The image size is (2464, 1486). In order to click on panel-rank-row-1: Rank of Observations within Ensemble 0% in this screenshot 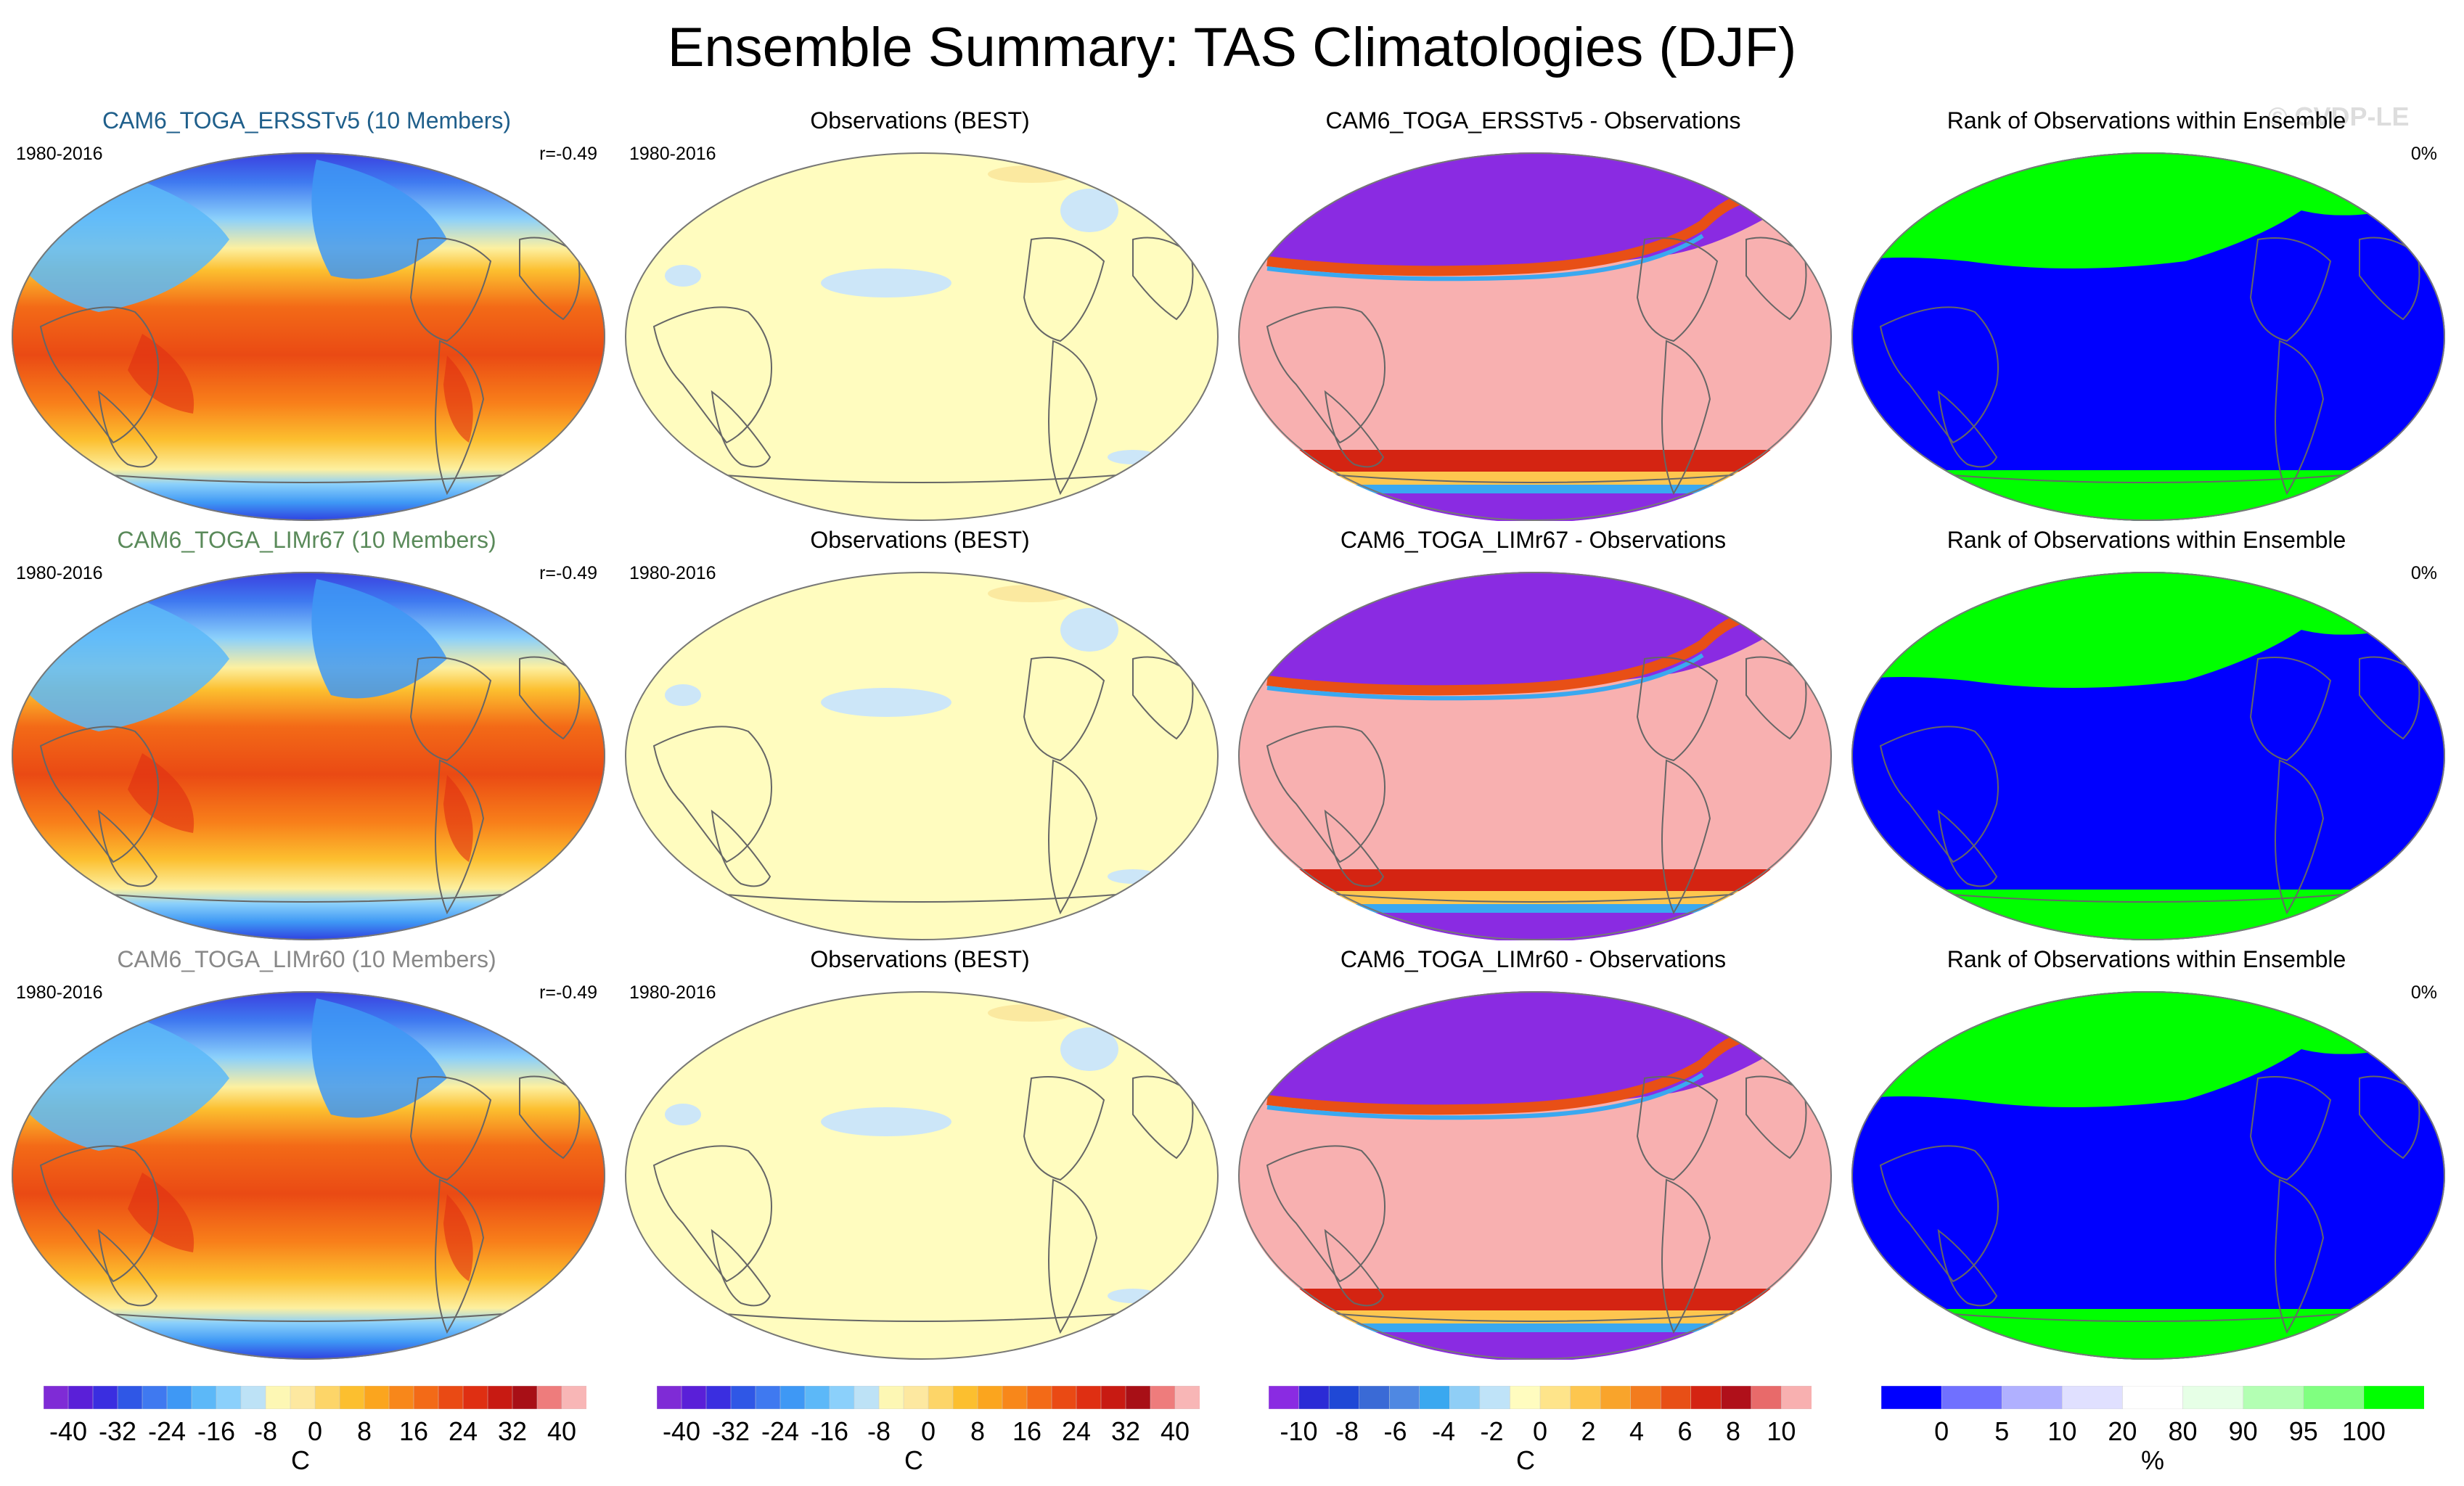, I will do `click(2146, 313)`.